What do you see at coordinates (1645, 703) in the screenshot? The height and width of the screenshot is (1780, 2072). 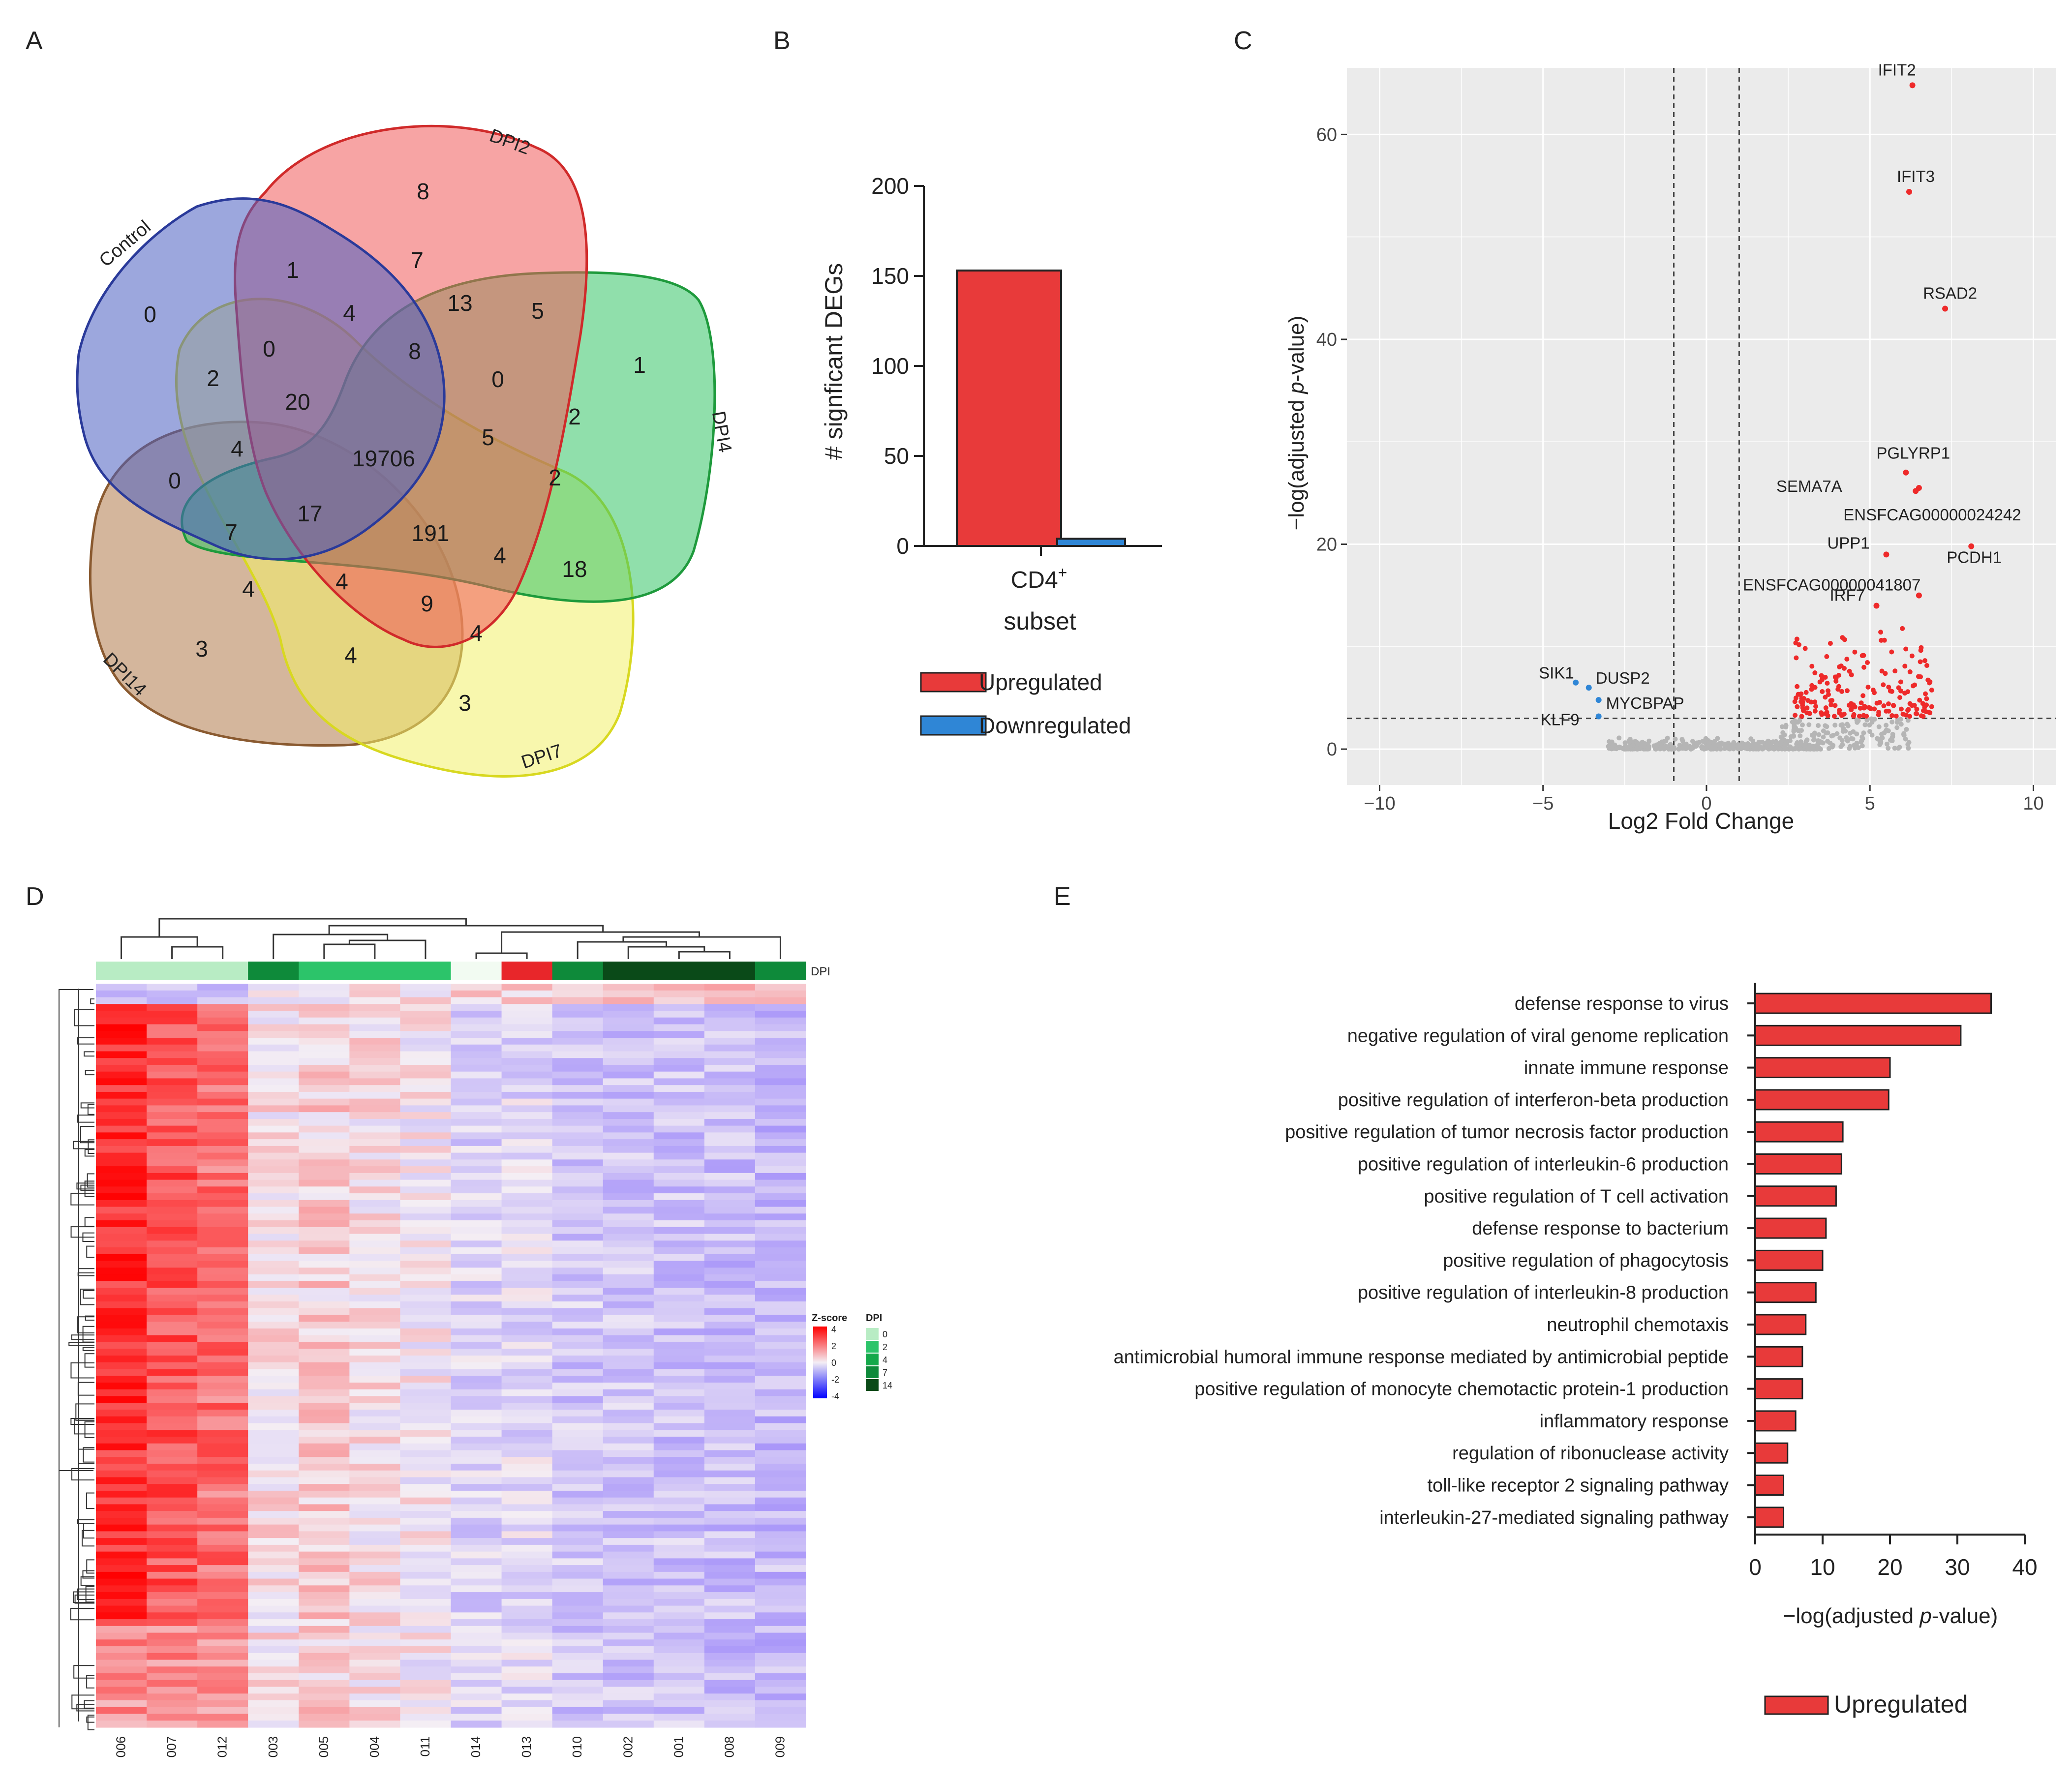 I see `c-gene-label: MYCBPAP` at bounding box center [1645, 703].